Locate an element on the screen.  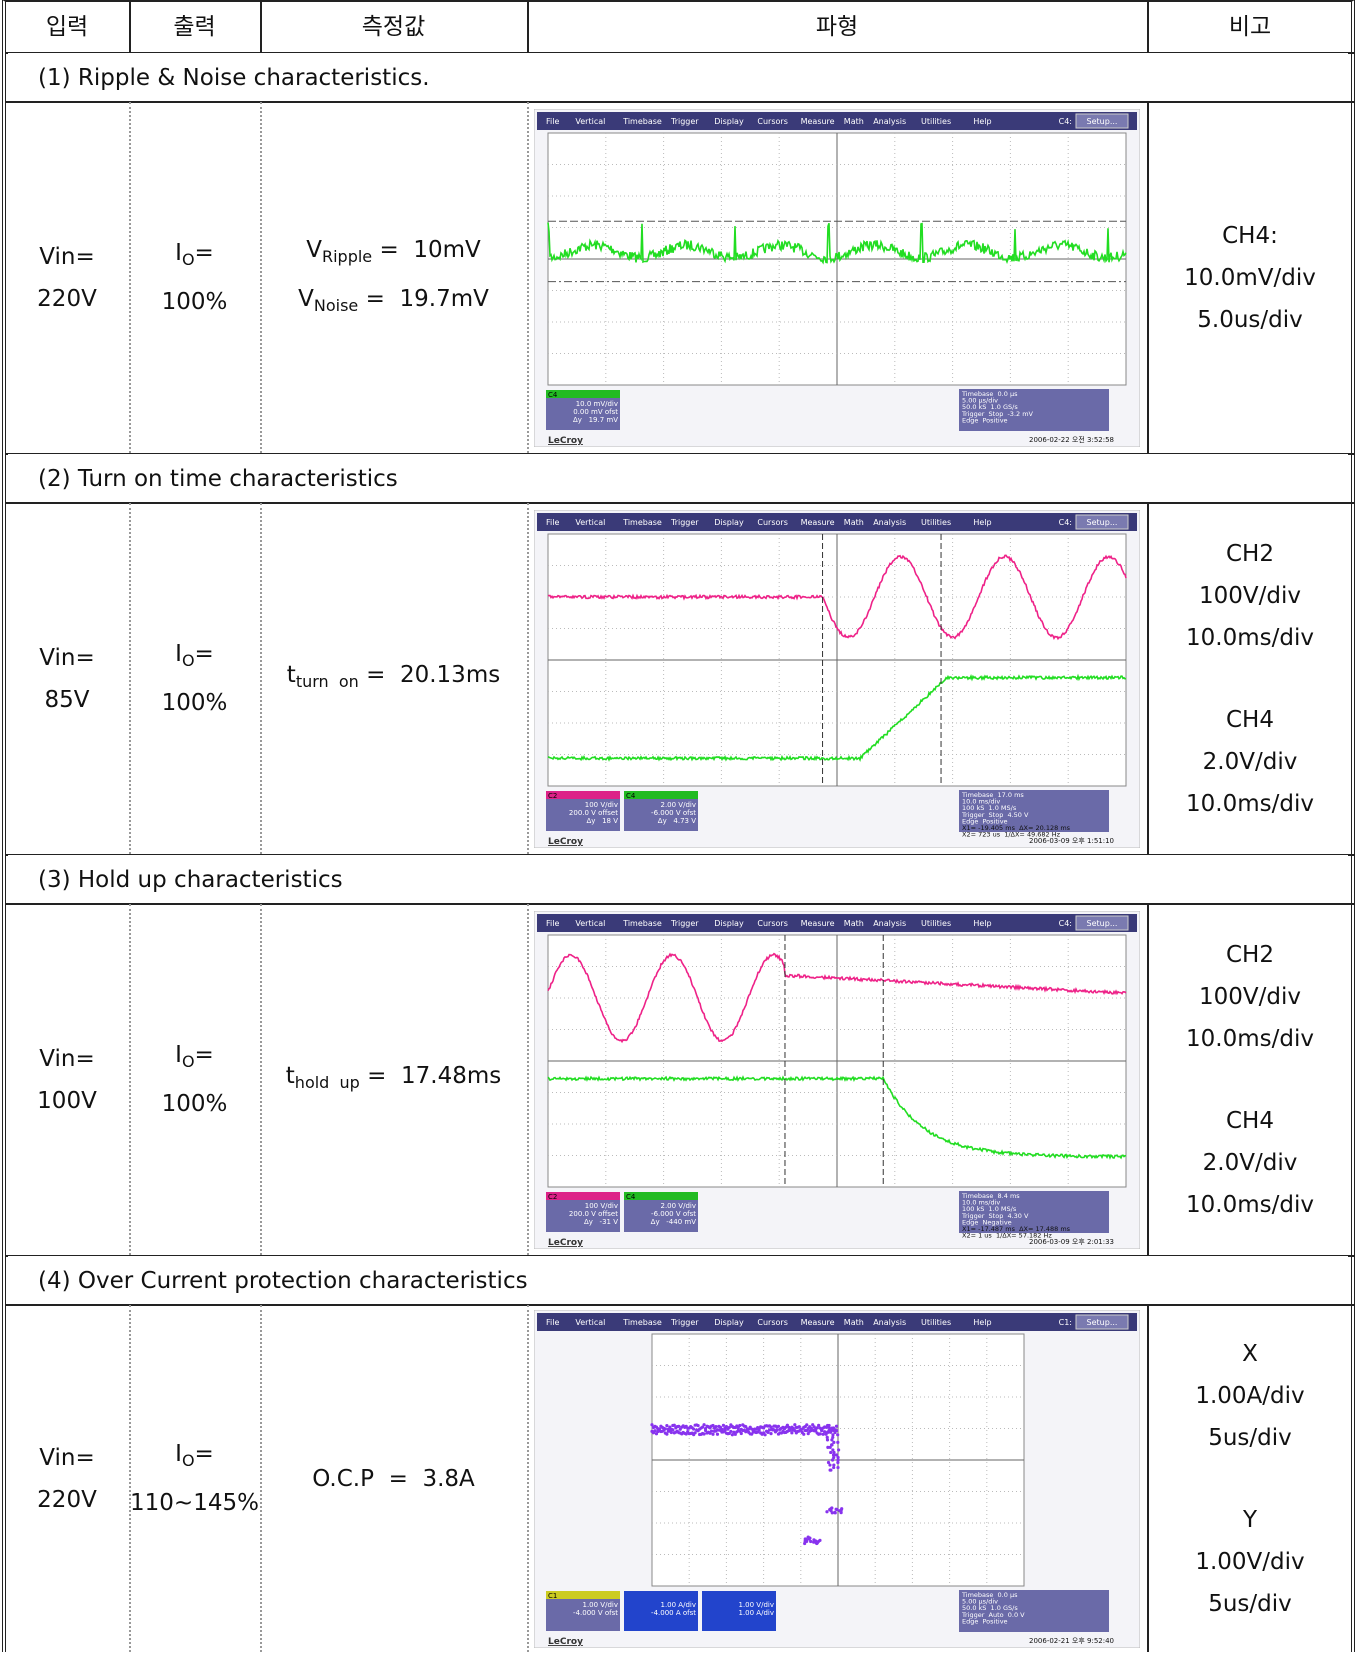
channel-head is located at coordinates (661, 1195).